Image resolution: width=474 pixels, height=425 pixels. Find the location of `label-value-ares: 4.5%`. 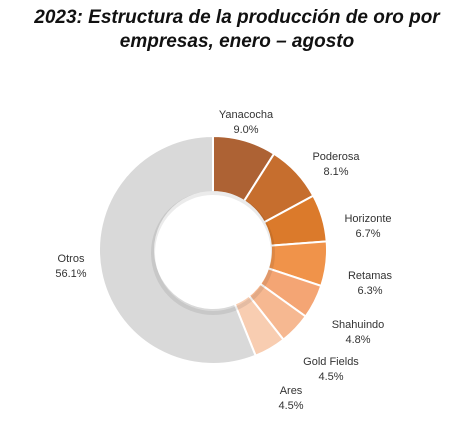

label-value-ares: 4.5% is located at coordinates (290, 406).